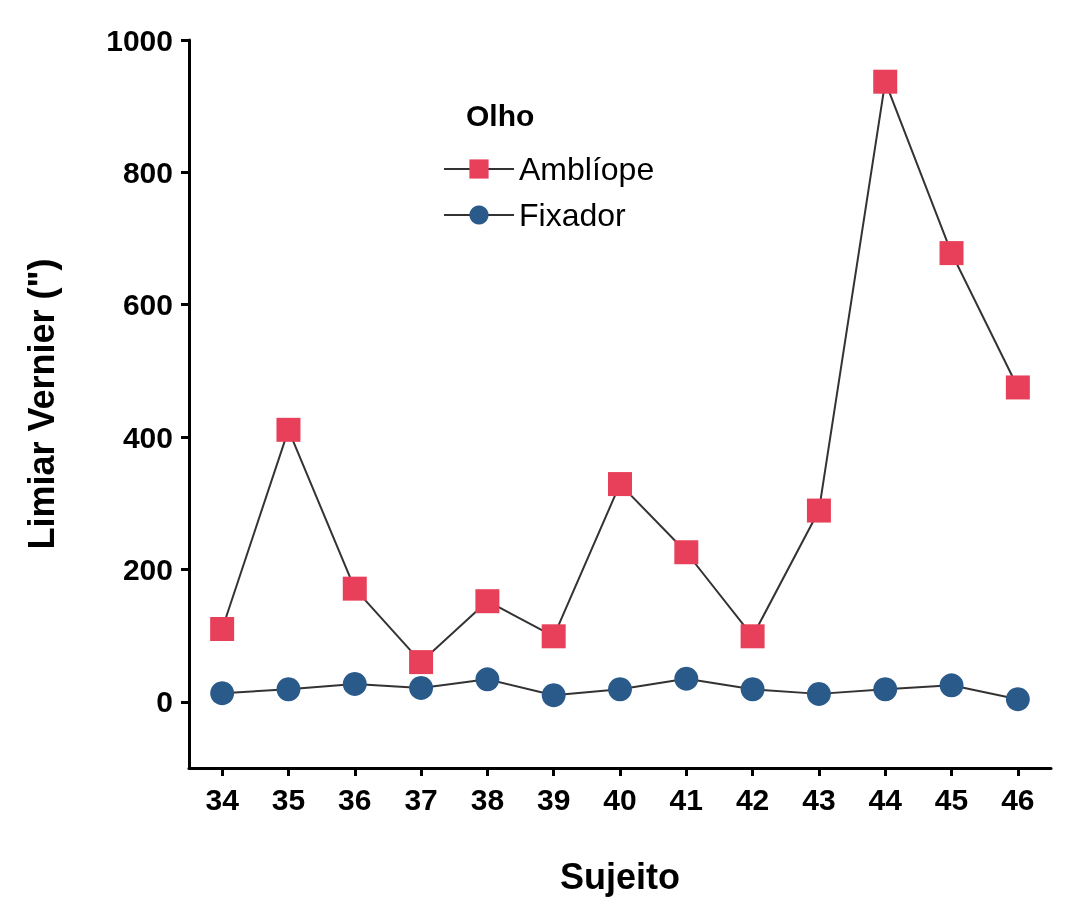 The image size is (1086, 917). What do you see at coordinates (421, 799) in the screenshot?
I see `x-tick-label: 37` at bounding box center [421, 799].